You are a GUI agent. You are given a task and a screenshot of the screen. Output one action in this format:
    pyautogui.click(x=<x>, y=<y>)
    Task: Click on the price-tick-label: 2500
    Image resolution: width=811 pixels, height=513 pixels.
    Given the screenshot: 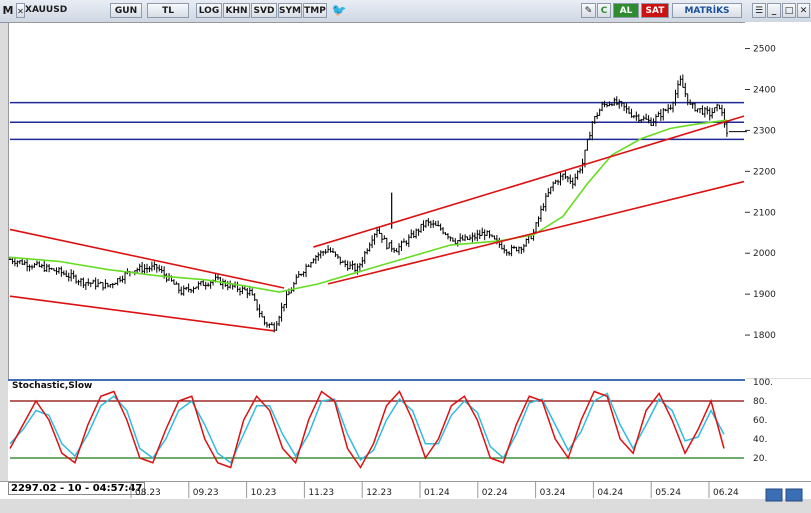 What is the action you would take?
    pyautogui.click(x=764, y=50)
    